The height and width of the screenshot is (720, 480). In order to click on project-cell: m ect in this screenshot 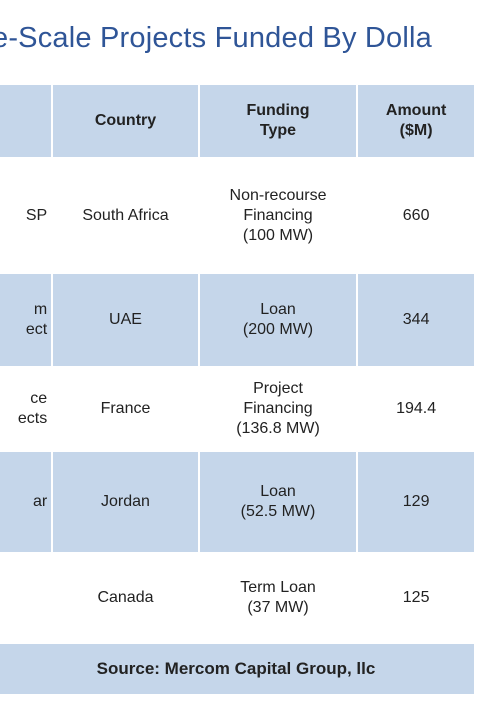, I will do `click(27, 320)`.